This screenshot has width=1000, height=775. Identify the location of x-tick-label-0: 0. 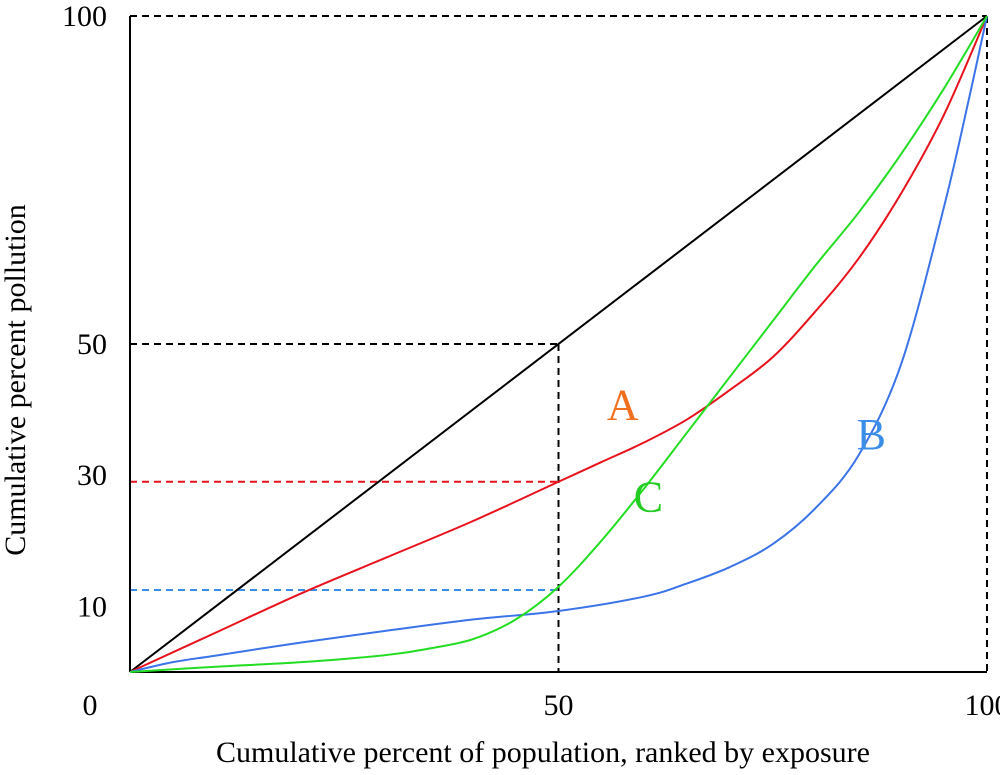
(90, 705).